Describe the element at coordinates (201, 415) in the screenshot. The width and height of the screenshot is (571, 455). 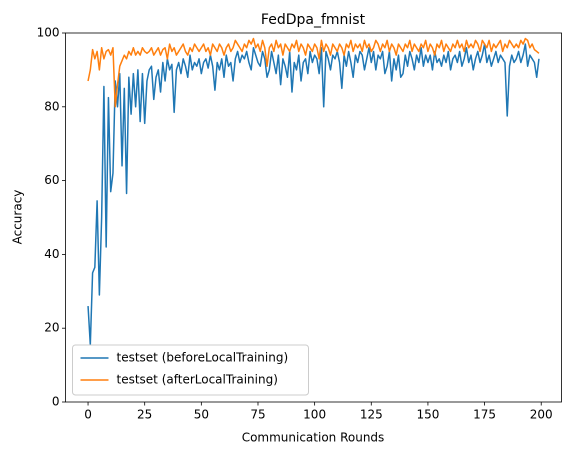
I see `x-tick-label: 50` at that location.